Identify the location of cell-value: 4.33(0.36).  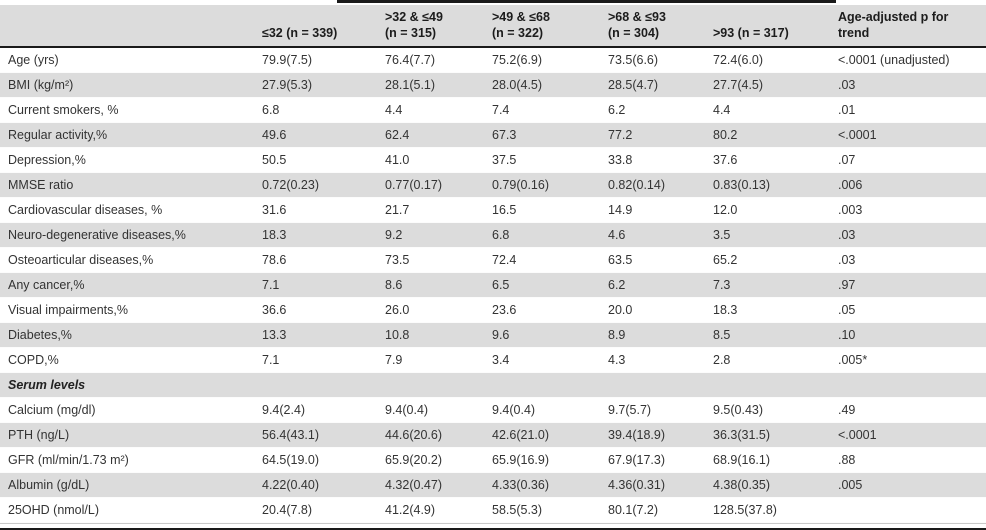
(520, 484).